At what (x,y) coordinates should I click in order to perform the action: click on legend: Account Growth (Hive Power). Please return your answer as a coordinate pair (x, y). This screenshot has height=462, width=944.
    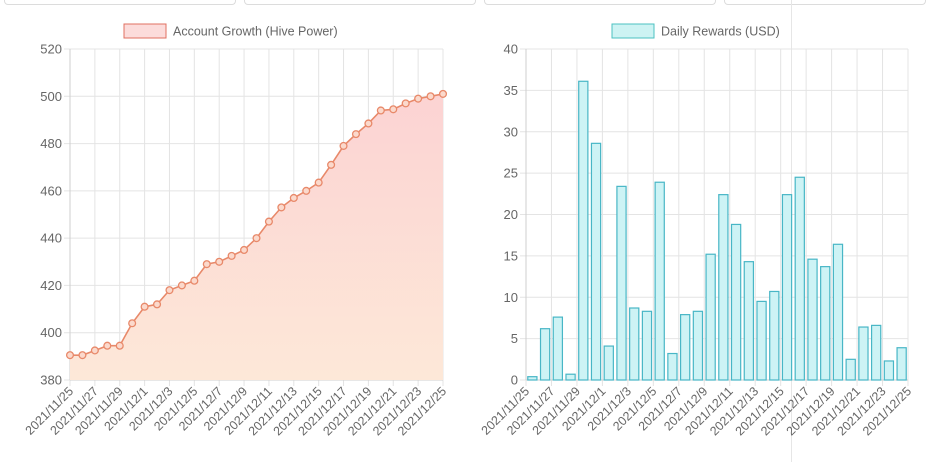
    Looking at the image, I should click on (230, 31).